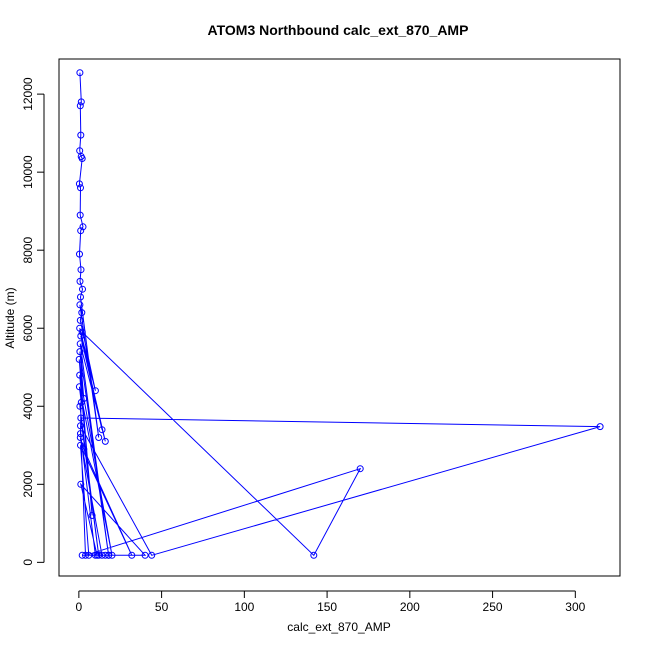 This screenshot has width=650, height=650. What do you see at coordinates (28, 94) in the screenshot?
I see `y-tick-label: 12000` at bounding box center [28, 94].